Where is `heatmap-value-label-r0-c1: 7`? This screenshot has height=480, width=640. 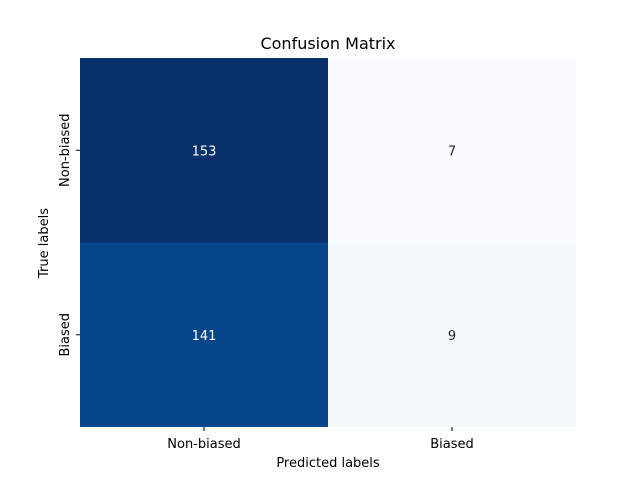
heatmap-value-label-r0-c1: 7 is located at coordinates (452, 151).